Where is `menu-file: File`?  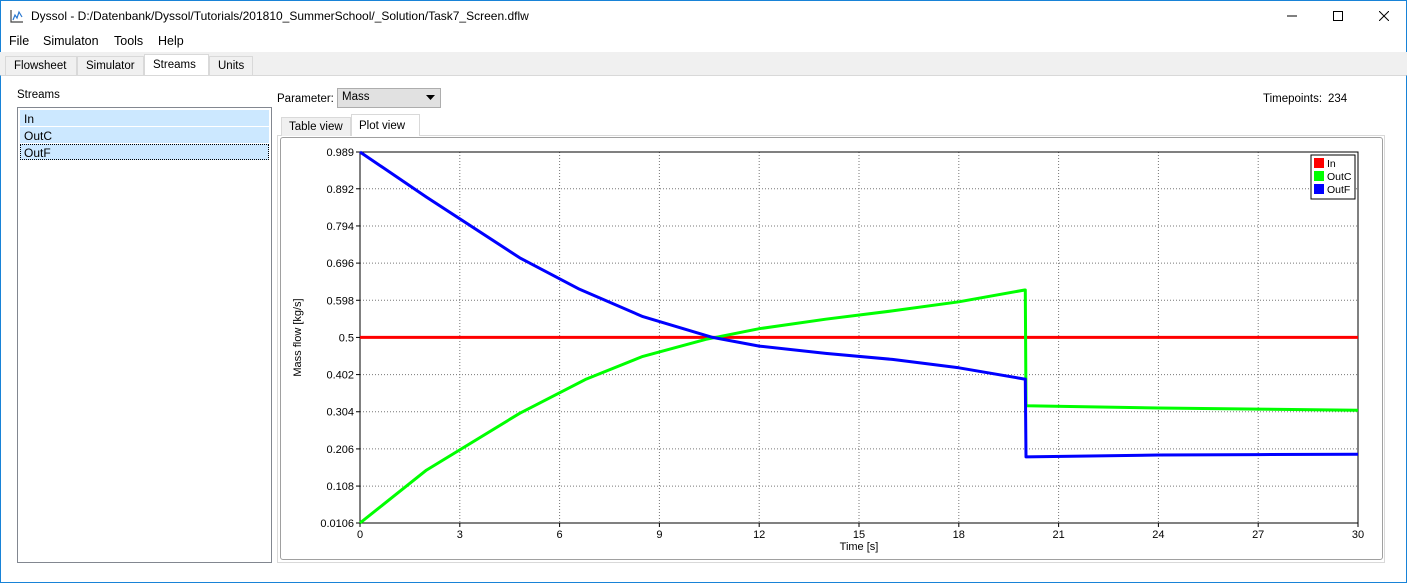
menu-file: File is located at coordinates (19, 41).